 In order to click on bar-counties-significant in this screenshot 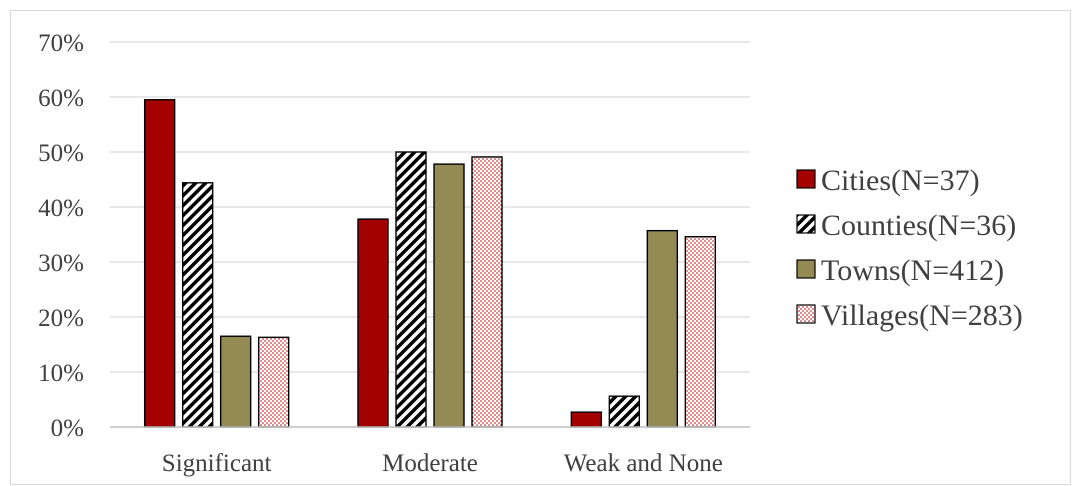, I will do `click(197, 305)`.